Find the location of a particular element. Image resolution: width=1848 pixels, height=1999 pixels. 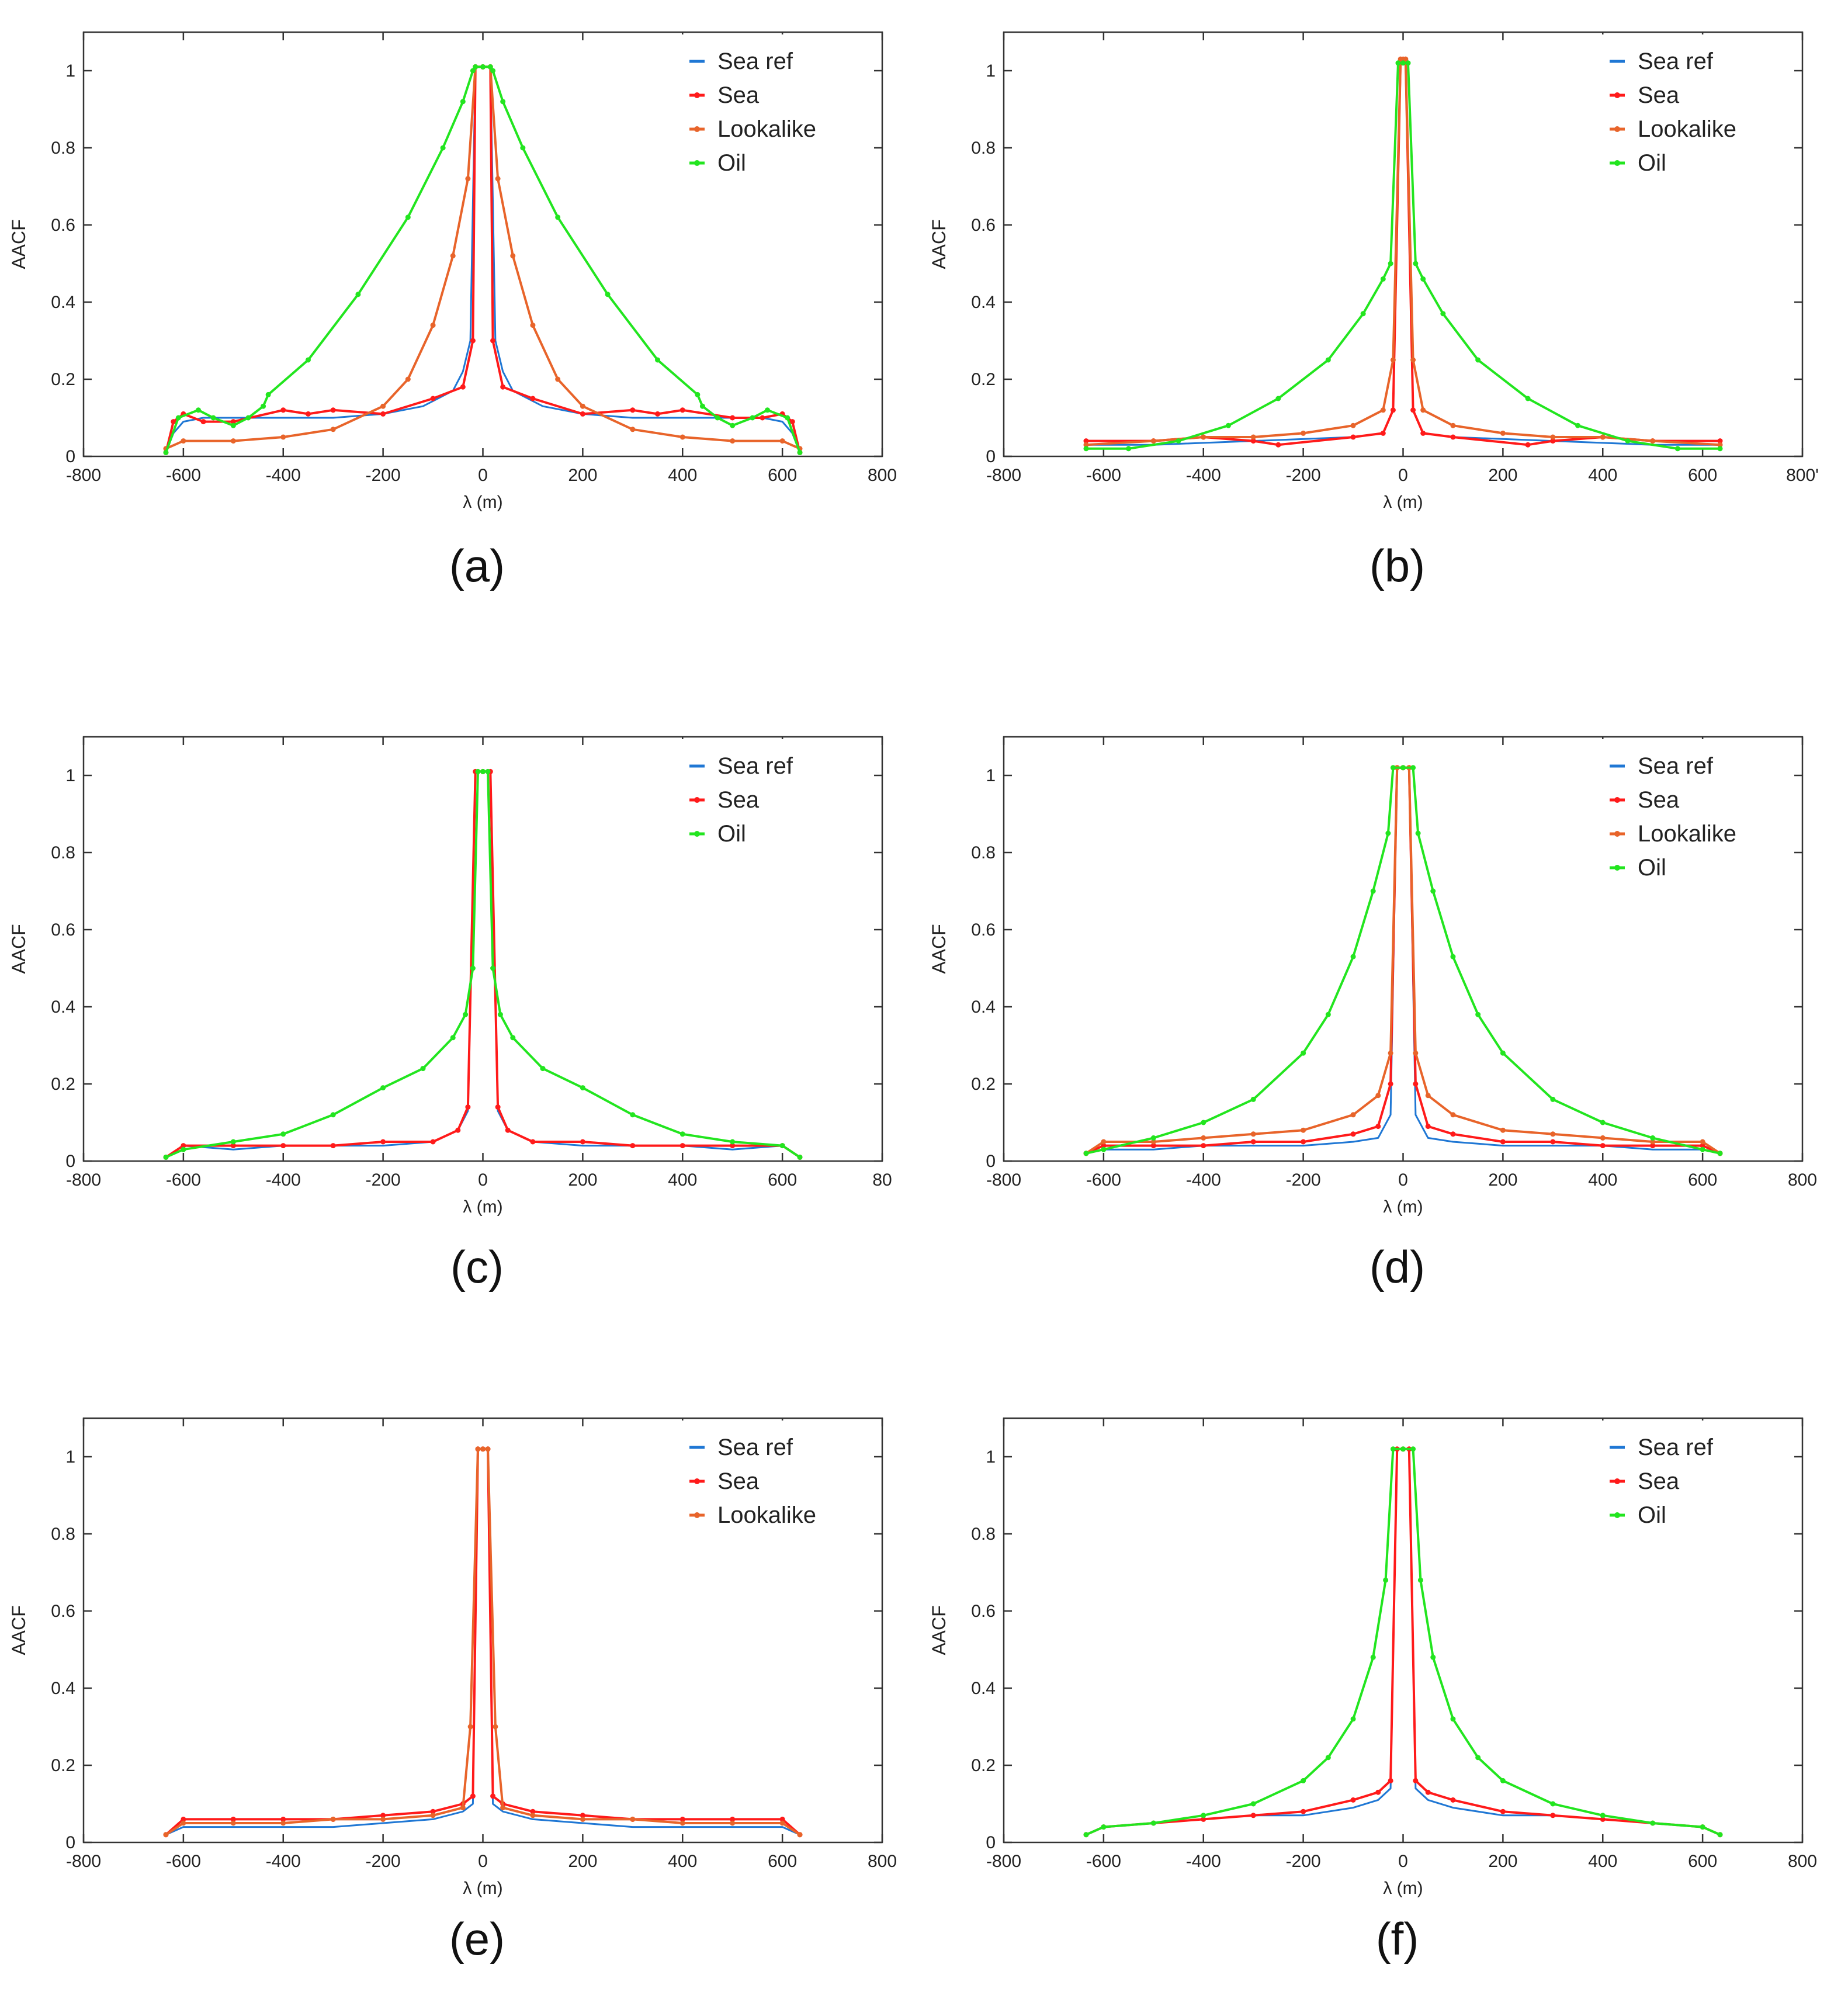

x-tick-label: 800' is located at coordinates (1803, 475).